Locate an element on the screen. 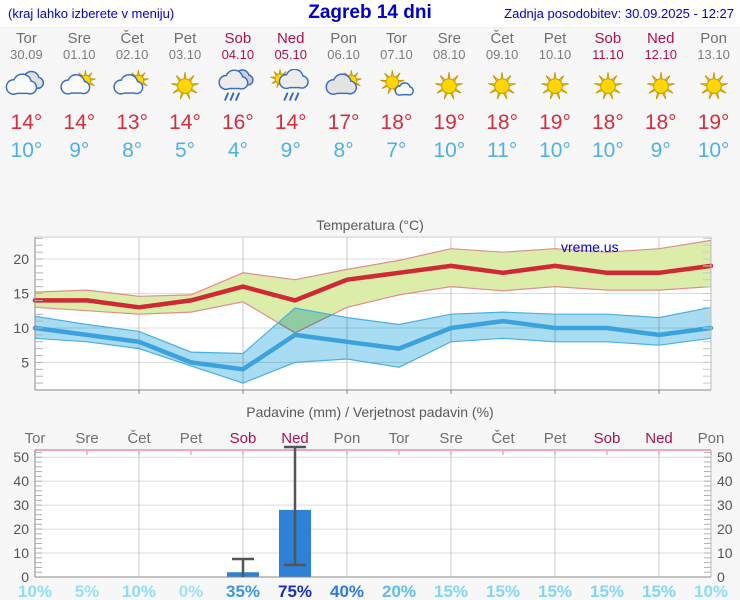  forecast-day-column: Ned 12.10 18° 9° is located at coordinates (660, 97).